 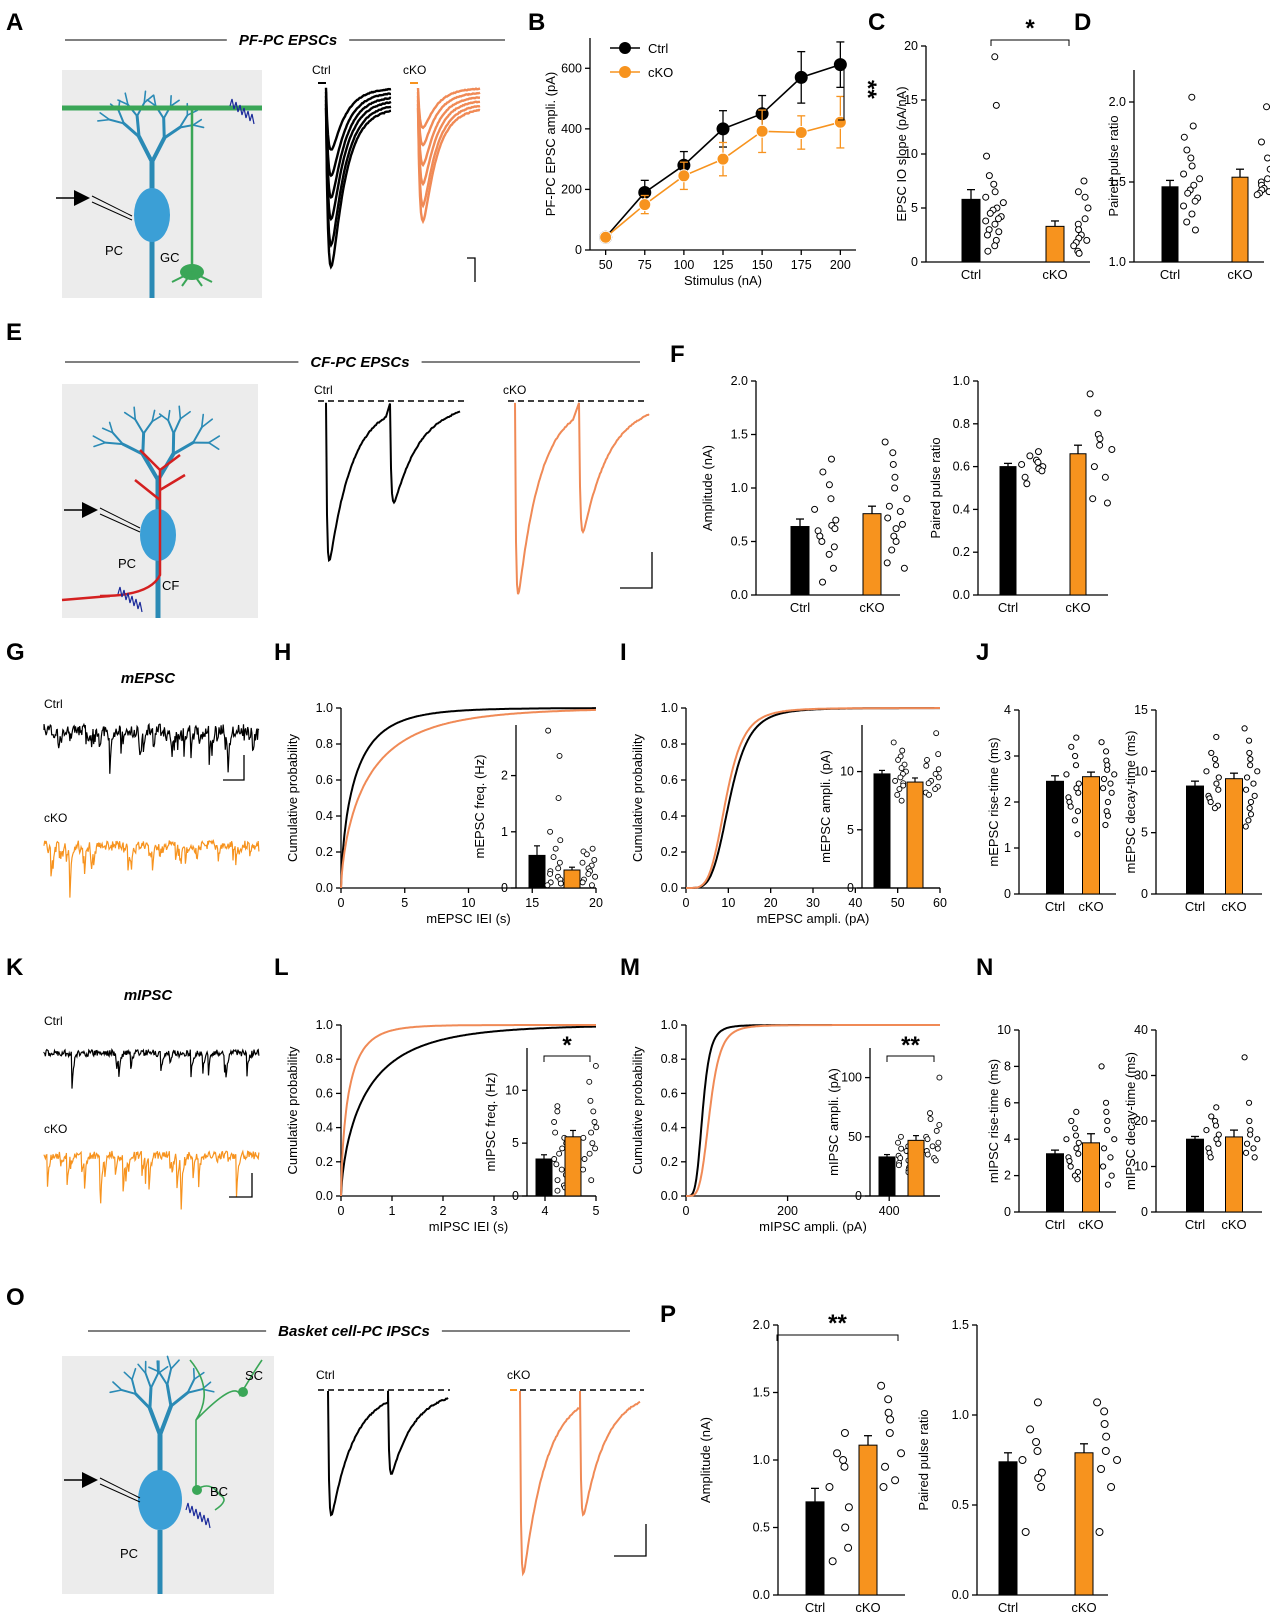 I want to click on gc-dendrite, so click(x=197, y=279).